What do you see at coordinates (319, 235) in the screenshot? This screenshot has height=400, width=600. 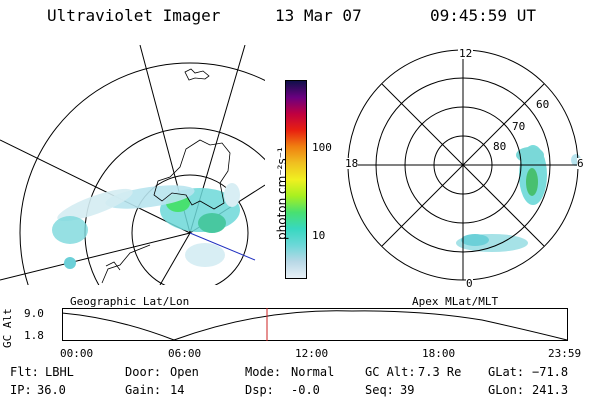 I see `colorbar-tick-10: 10` at bounding box center [319, 235].